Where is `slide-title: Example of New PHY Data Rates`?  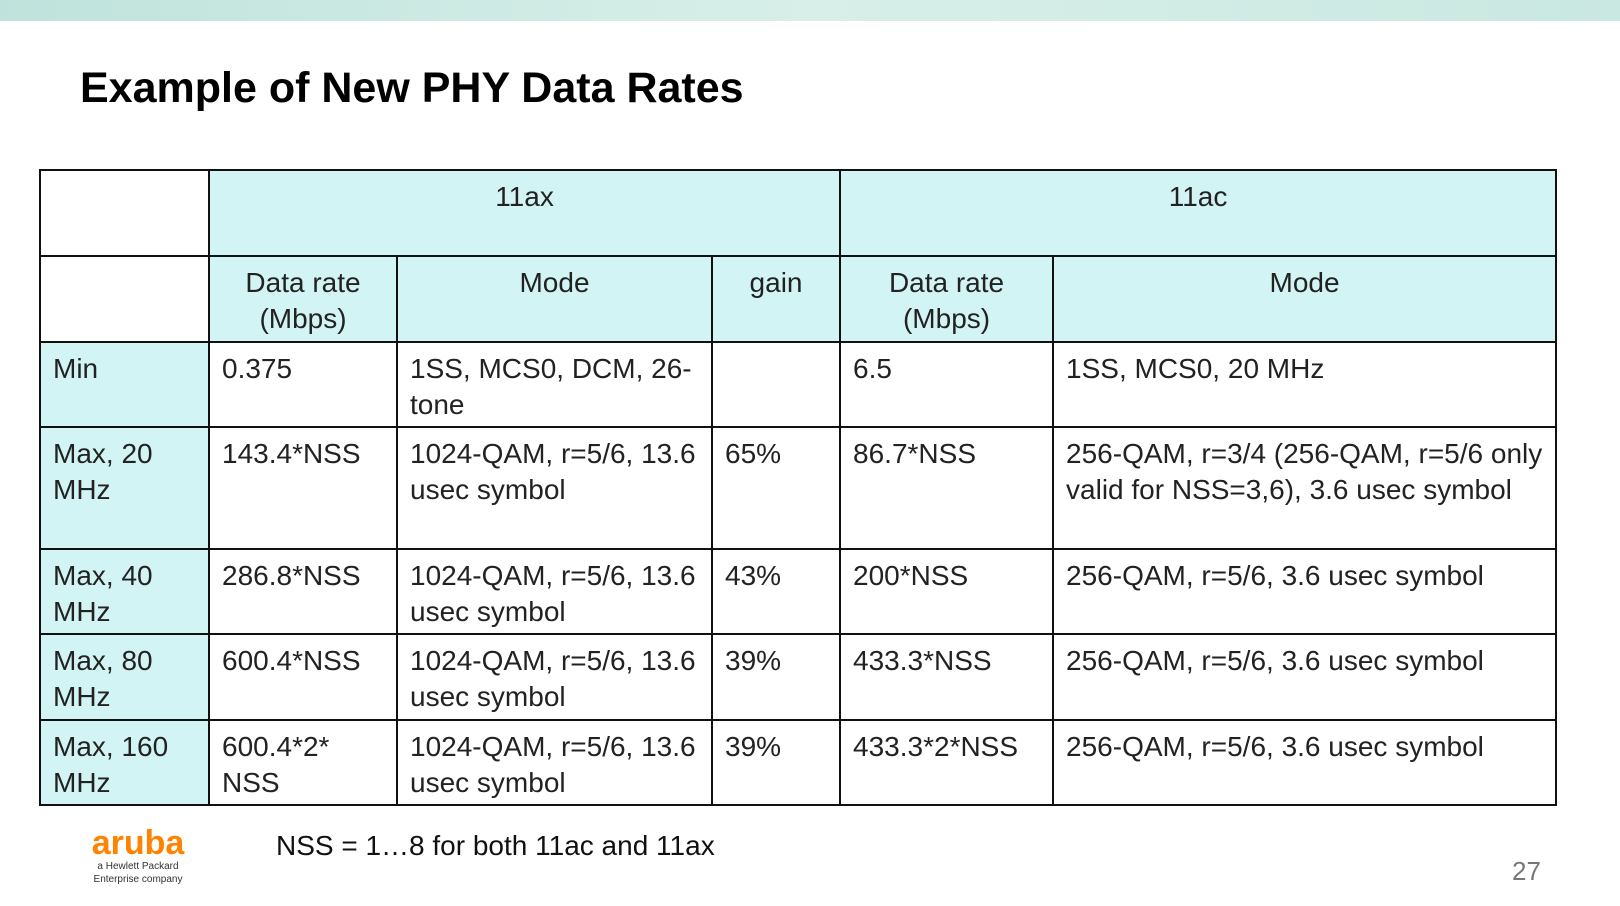 slide-title: Example of New PHY Data Rates is located at coordinates (412, 88).